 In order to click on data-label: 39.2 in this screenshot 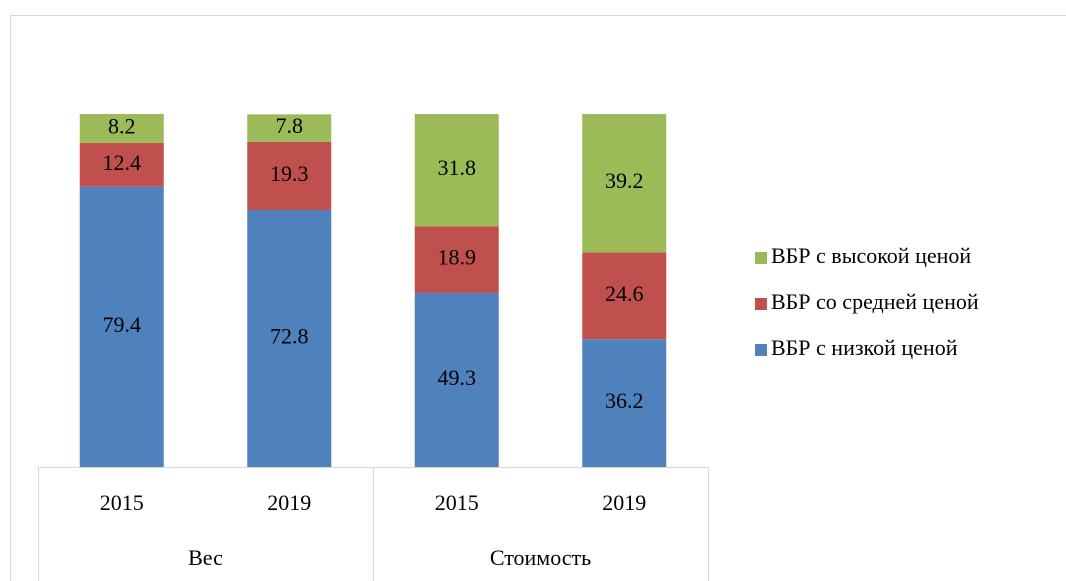, I will do `click(624, 180)`.